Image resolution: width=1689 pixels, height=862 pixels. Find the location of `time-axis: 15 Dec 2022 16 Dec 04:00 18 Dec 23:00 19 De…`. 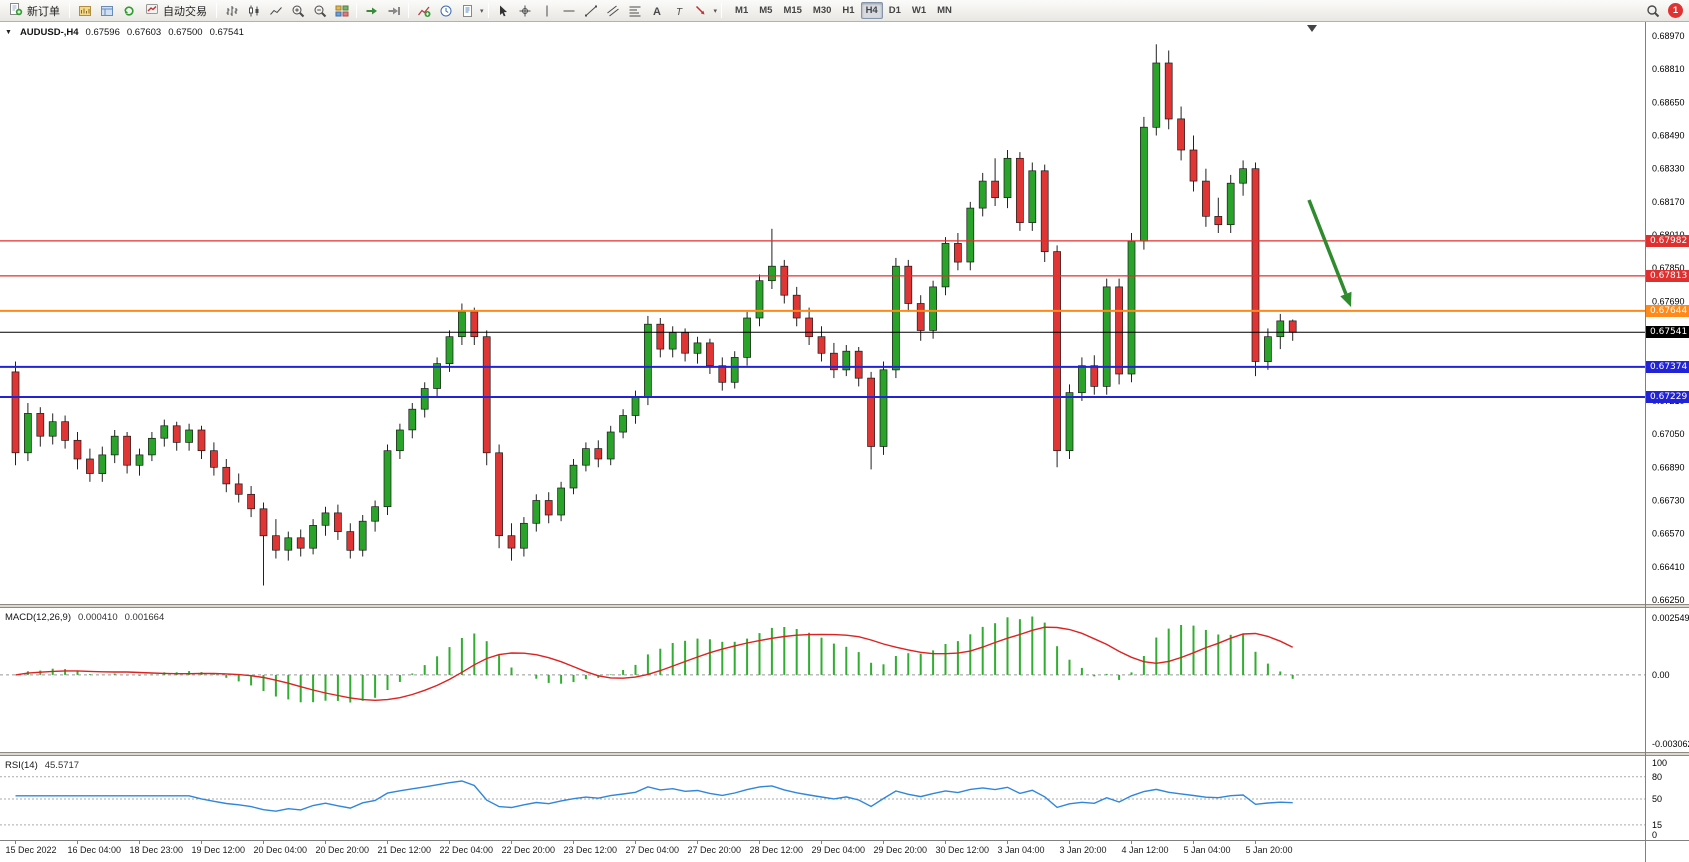

time-axis: 15 Dec 2022 16 Dec 04:00 18 Dec 23:00 19 De… is located at coordinates (649, 847).